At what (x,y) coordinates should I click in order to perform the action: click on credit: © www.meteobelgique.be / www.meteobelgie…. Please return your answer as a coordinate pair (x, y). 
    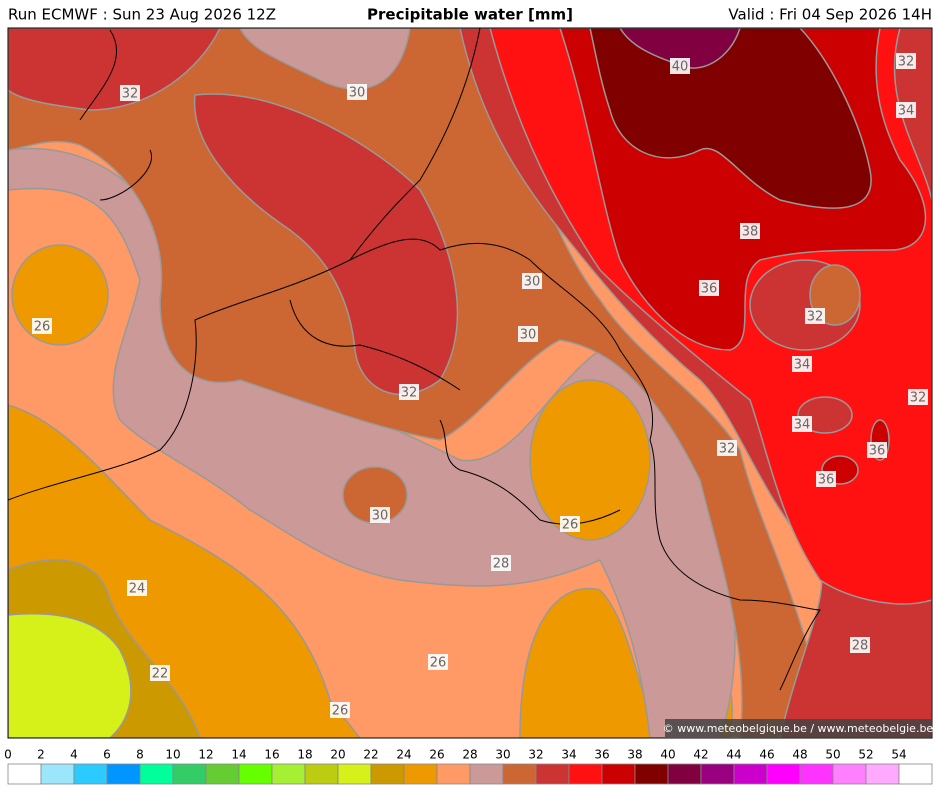
    Looking at the image, I should click on (798, 728).